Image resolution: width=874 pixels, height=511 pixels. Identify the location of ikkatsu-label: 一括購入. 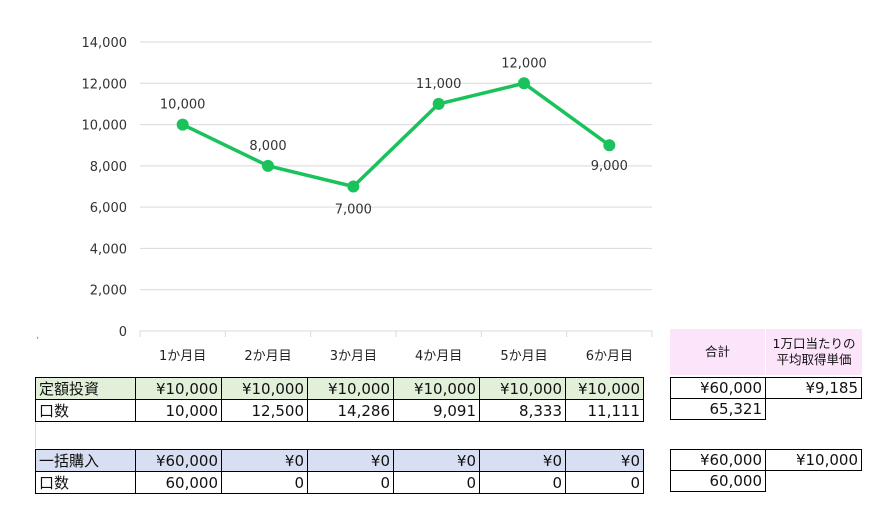
(85, 460).